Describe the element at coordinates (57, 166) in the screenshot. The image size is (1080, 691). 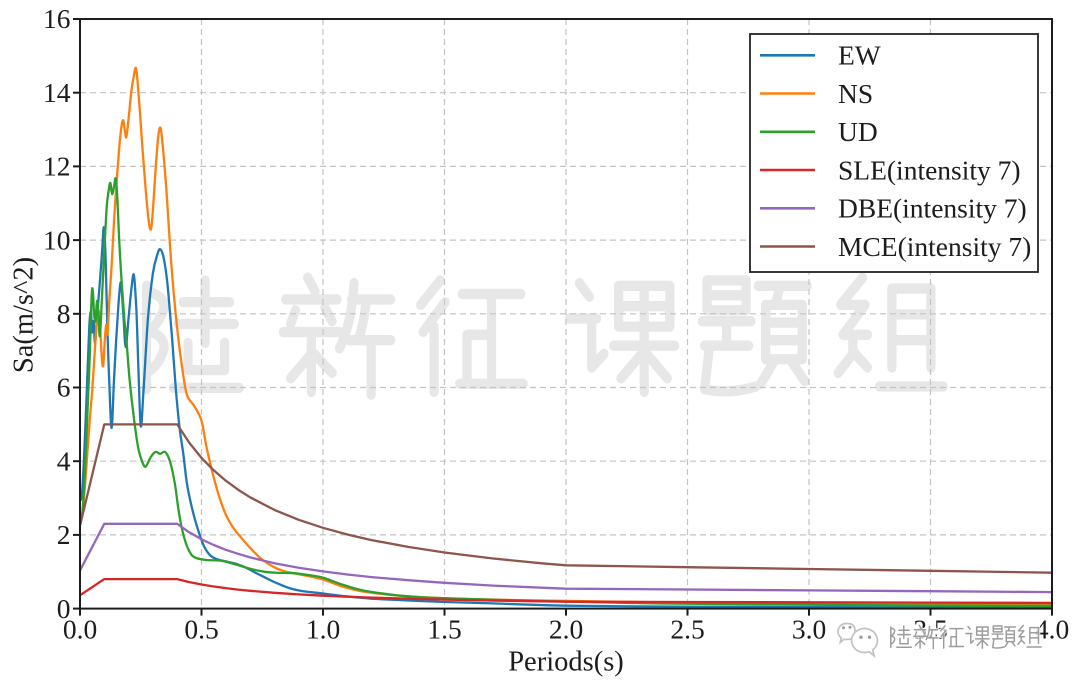
I see `svg-text: 12` at that location.